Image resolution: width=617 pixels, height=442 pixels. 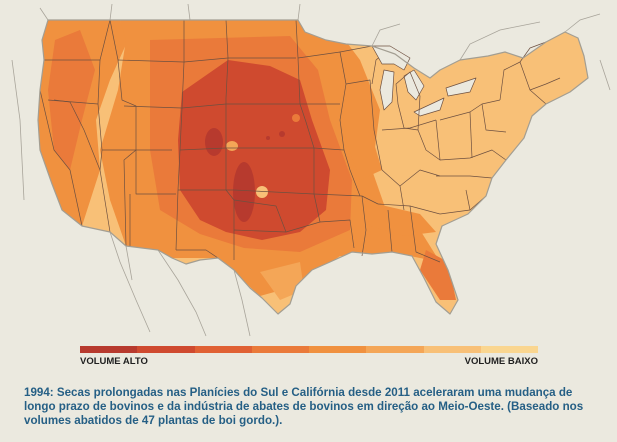 What do you see at coordinates (501, 361) in the screenshot?
I see `legend-low-label: VOLUME BAIXO` at bounding box center [501, 361].